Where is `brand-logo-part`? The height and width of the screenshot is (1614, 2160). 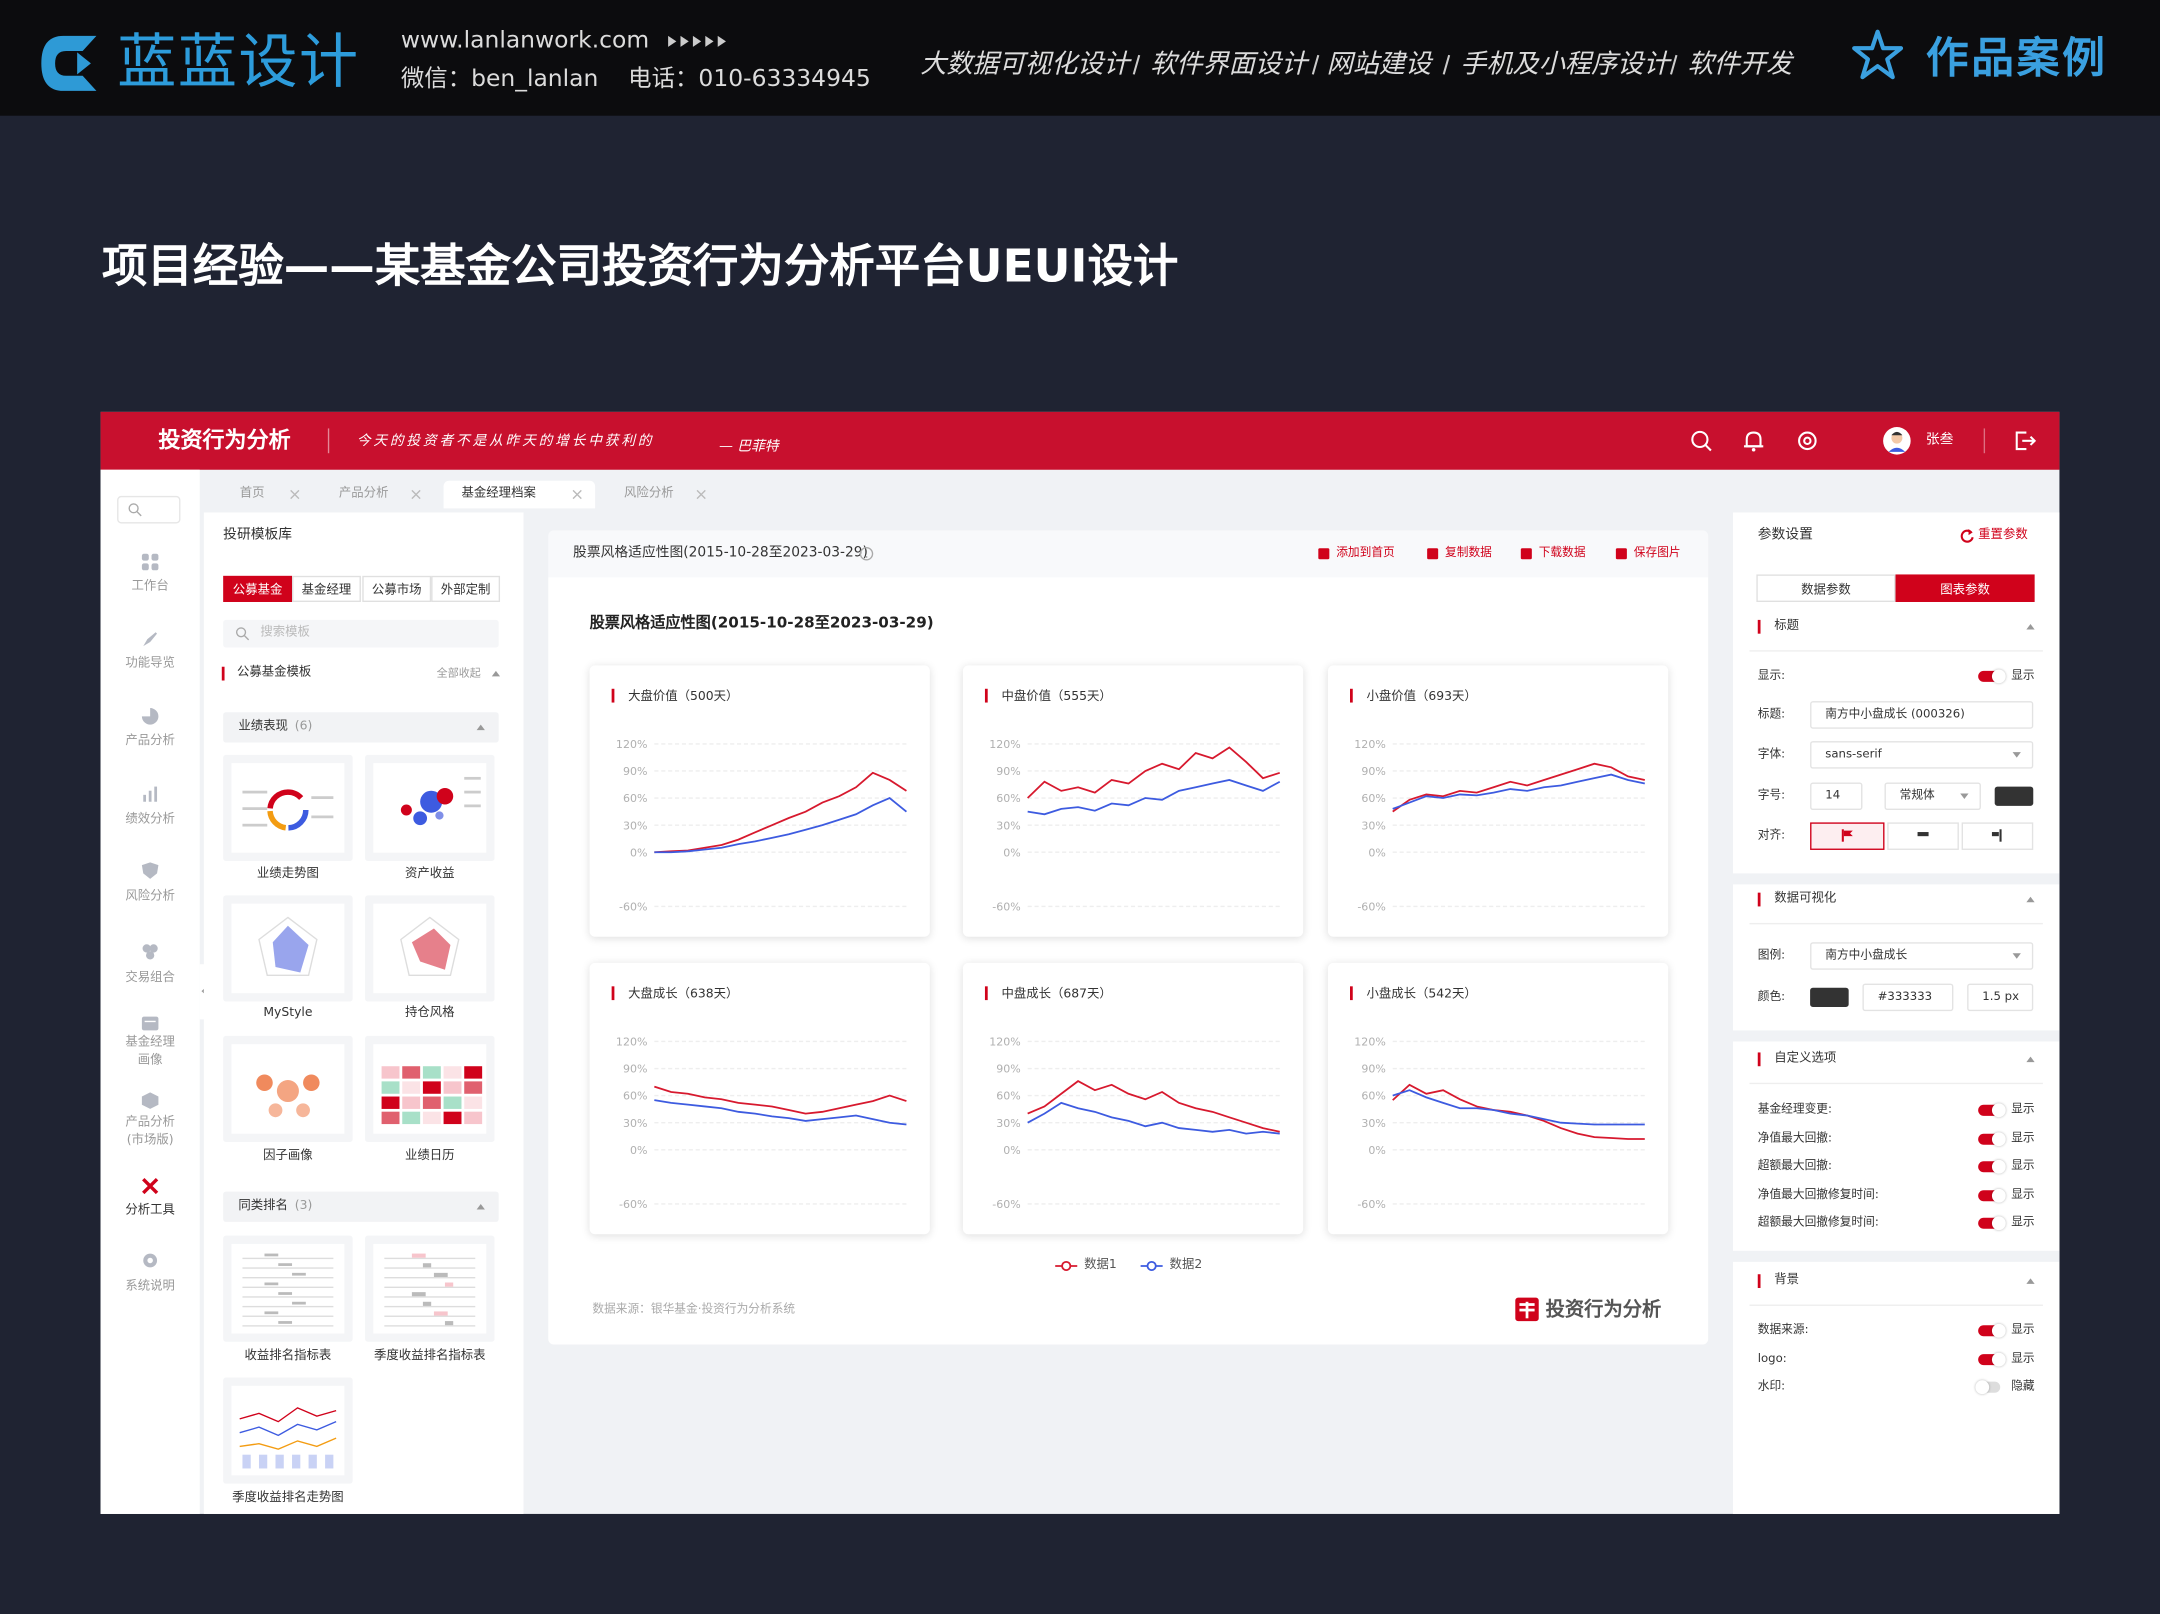 brand-logo-part is located at coordinates (69, 63).